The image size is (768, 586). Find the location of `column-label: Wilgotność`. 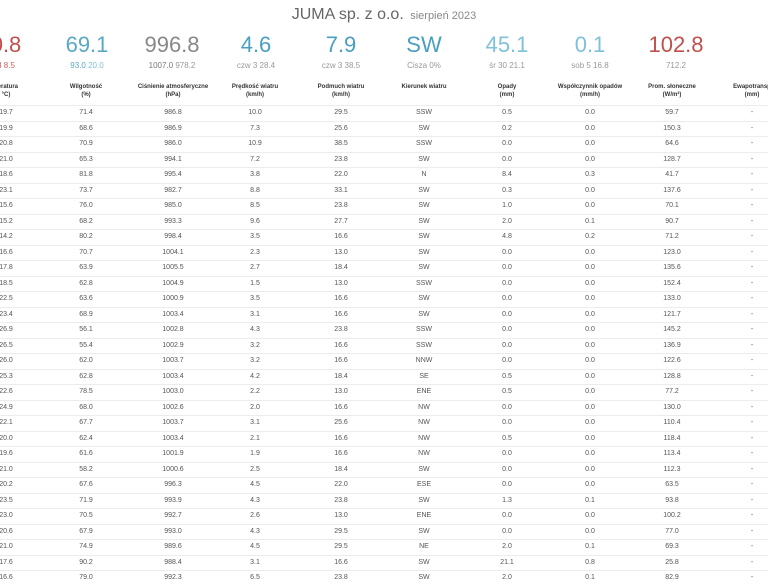

column-label: Wilgotność is located at coordinates (86, 87).